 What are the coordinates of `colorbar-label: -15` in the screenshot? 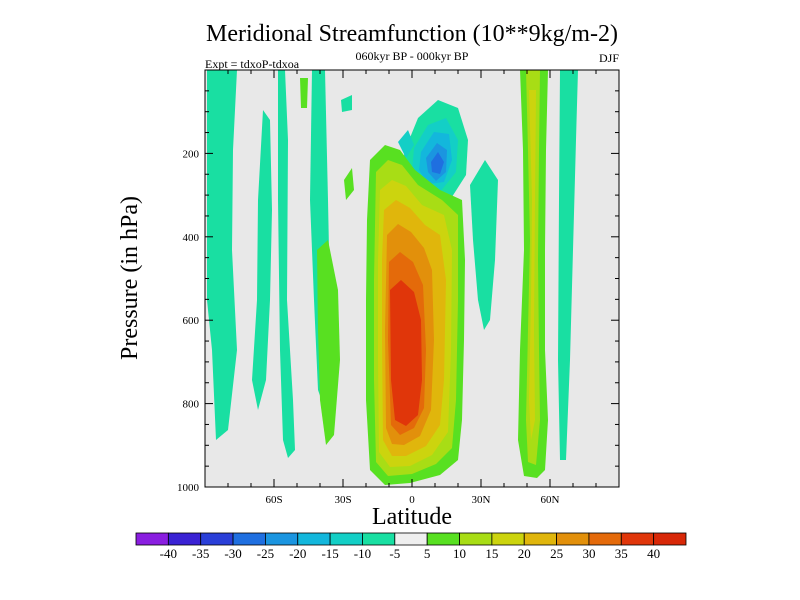 It's located at (329, 553).